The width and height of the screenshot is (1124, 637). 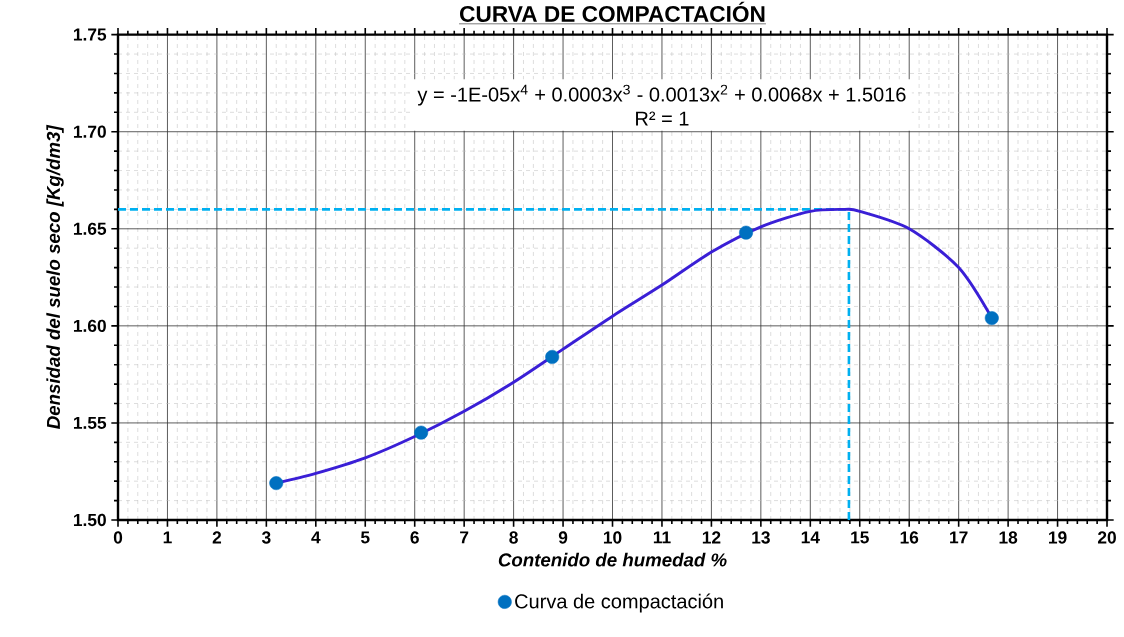 I want to click on y-tick-label: 1.75, so click(x=90, y=34).